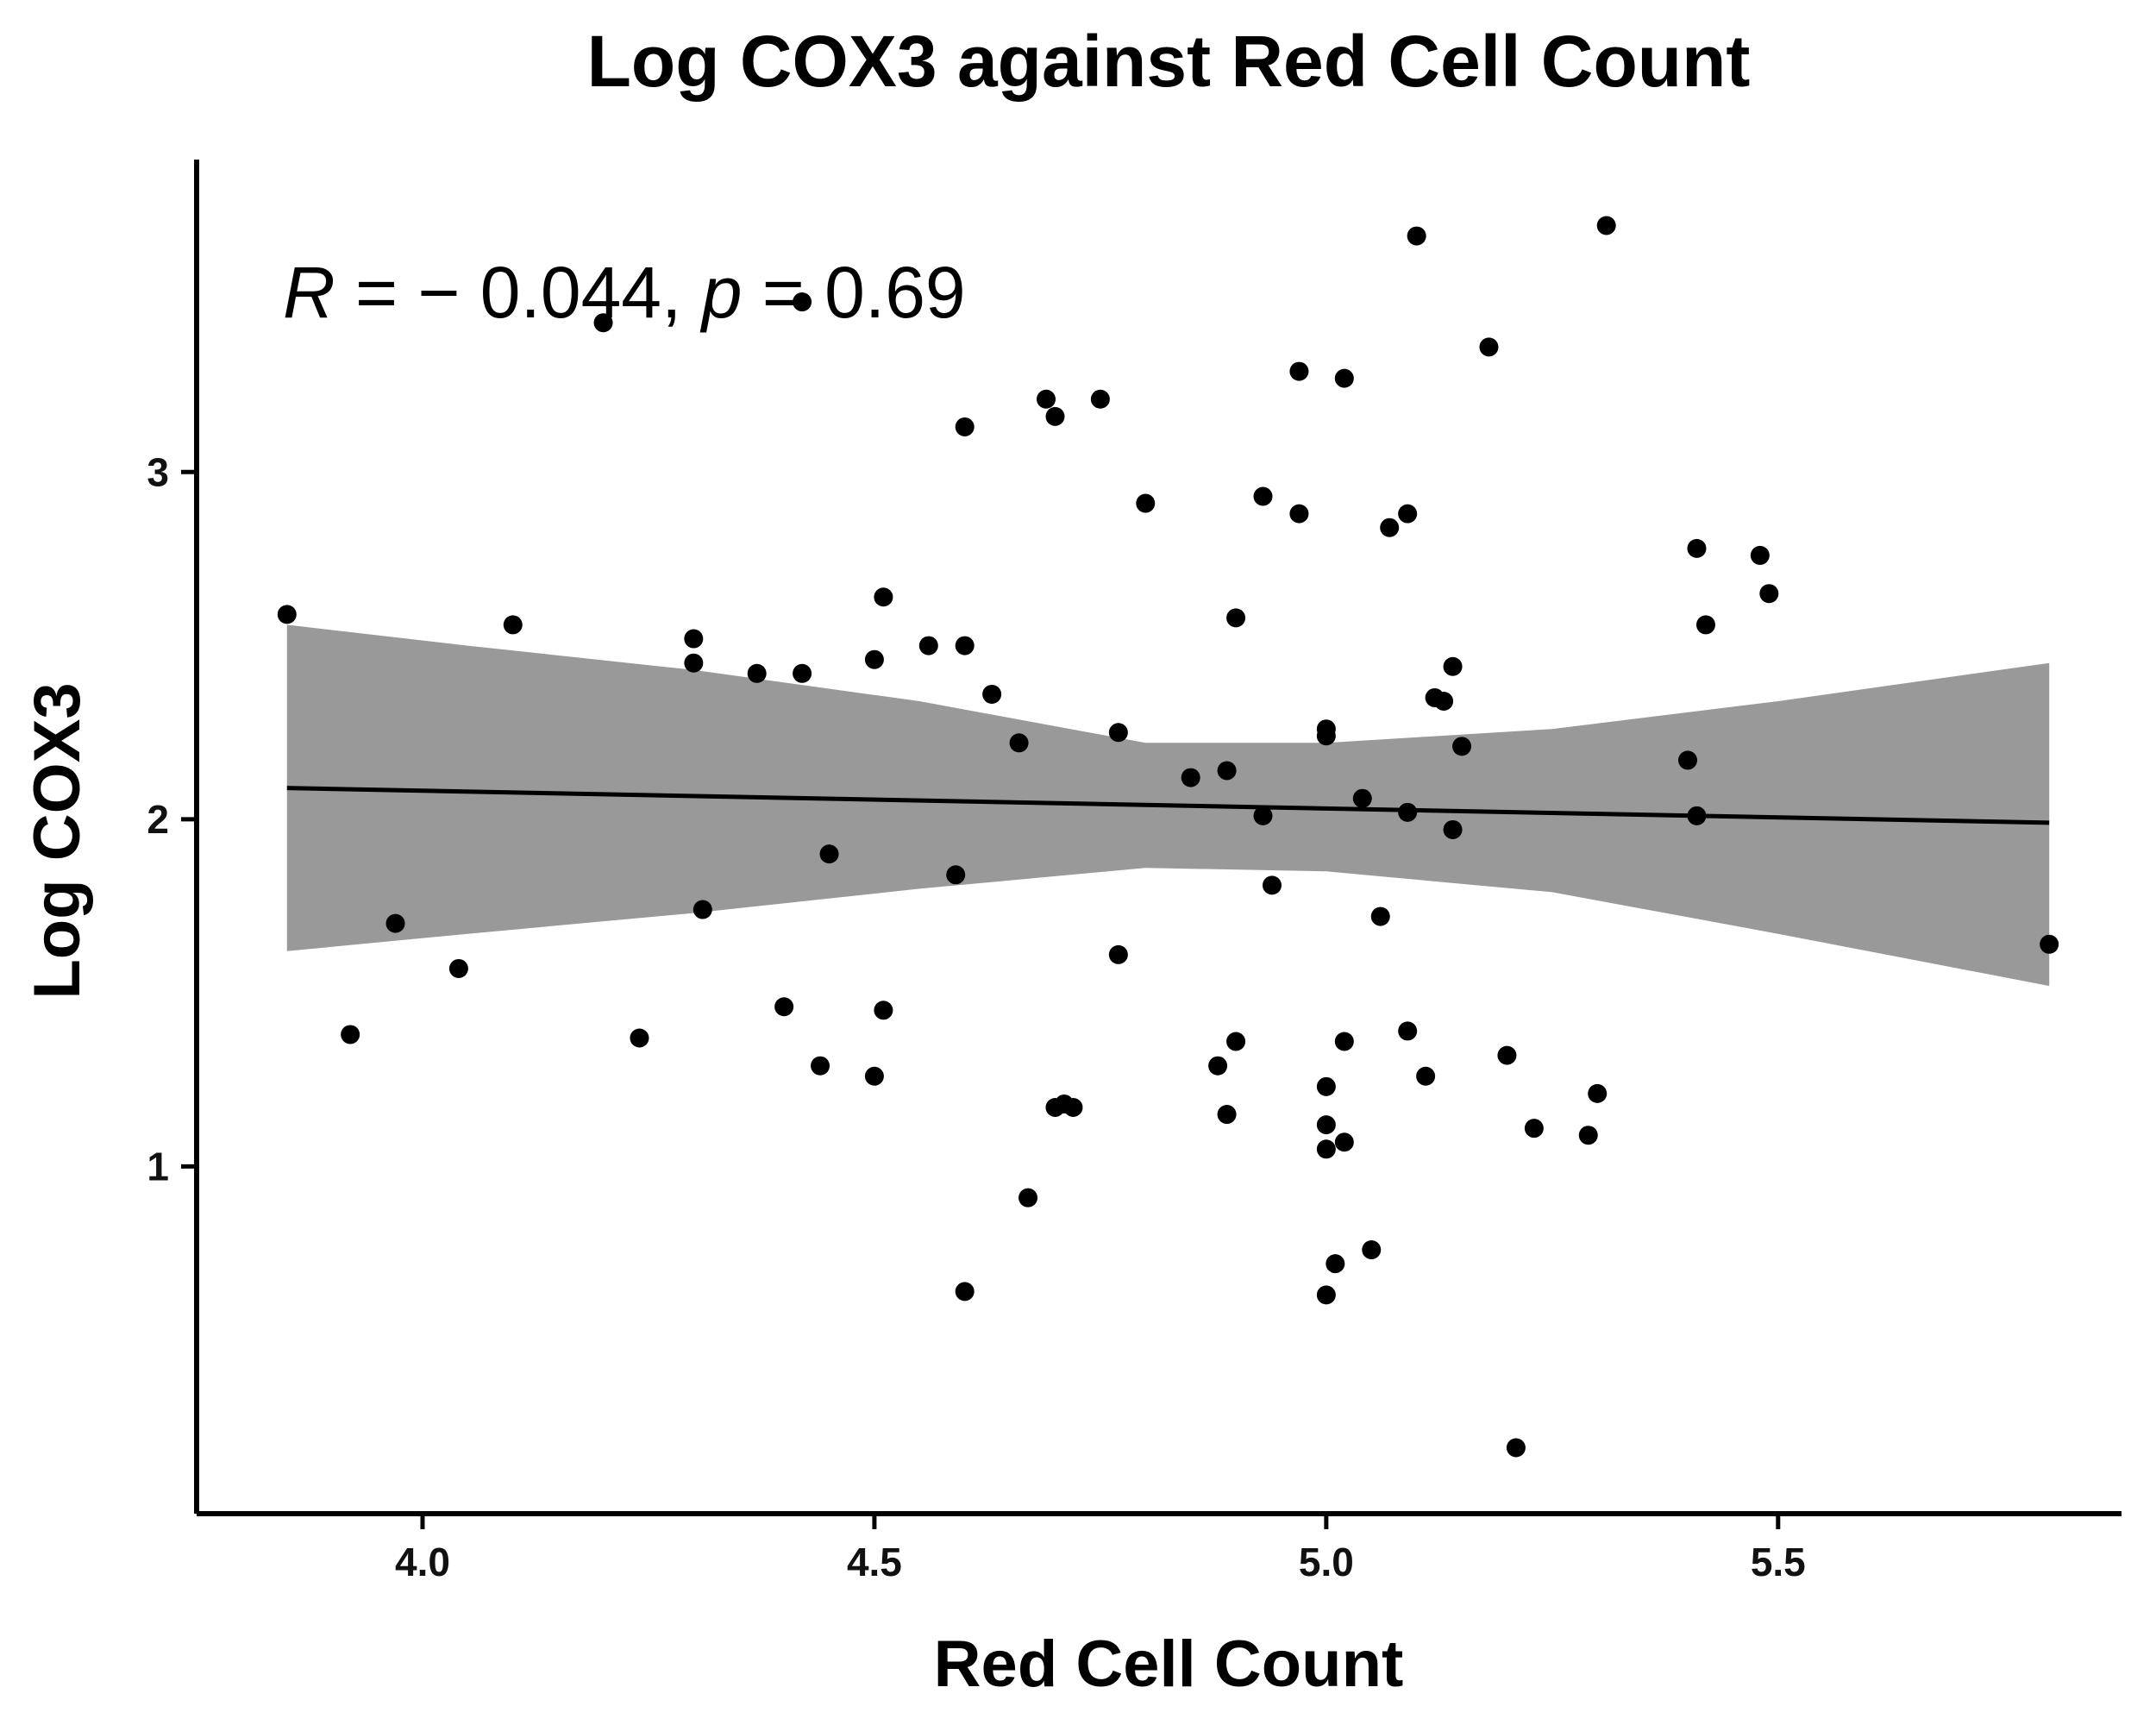  Describe the element at coordinates (874, 1562) in the screenshot. I see `x-tick-label: 4.5` at that location.